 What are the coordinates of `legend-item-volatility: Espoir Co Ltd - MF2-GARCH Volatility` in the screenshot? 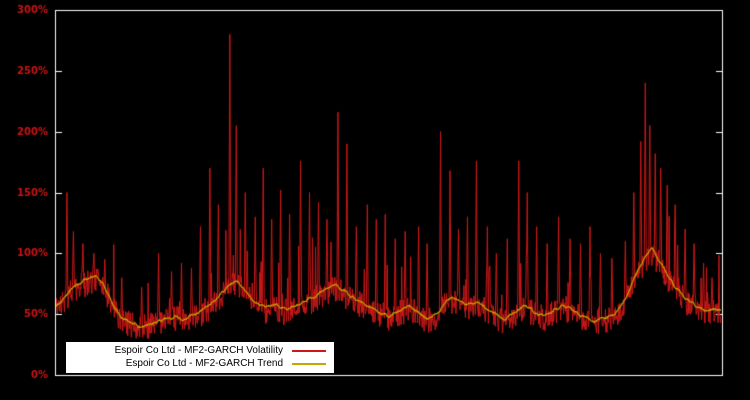 It's located at (200, 350).